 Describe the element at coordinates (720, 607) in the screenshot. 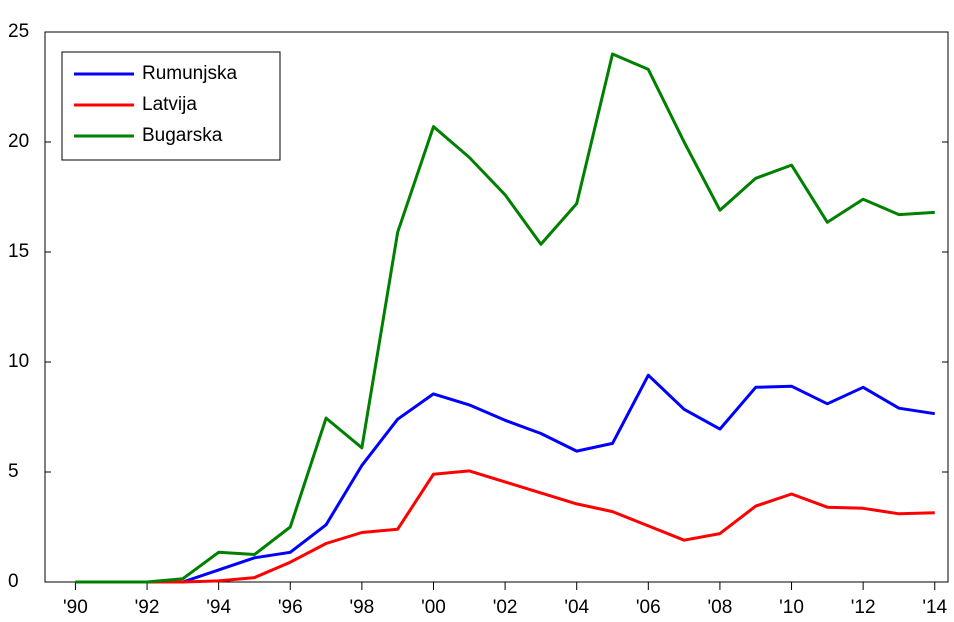

I see `x-tick-label: '08` at that location.